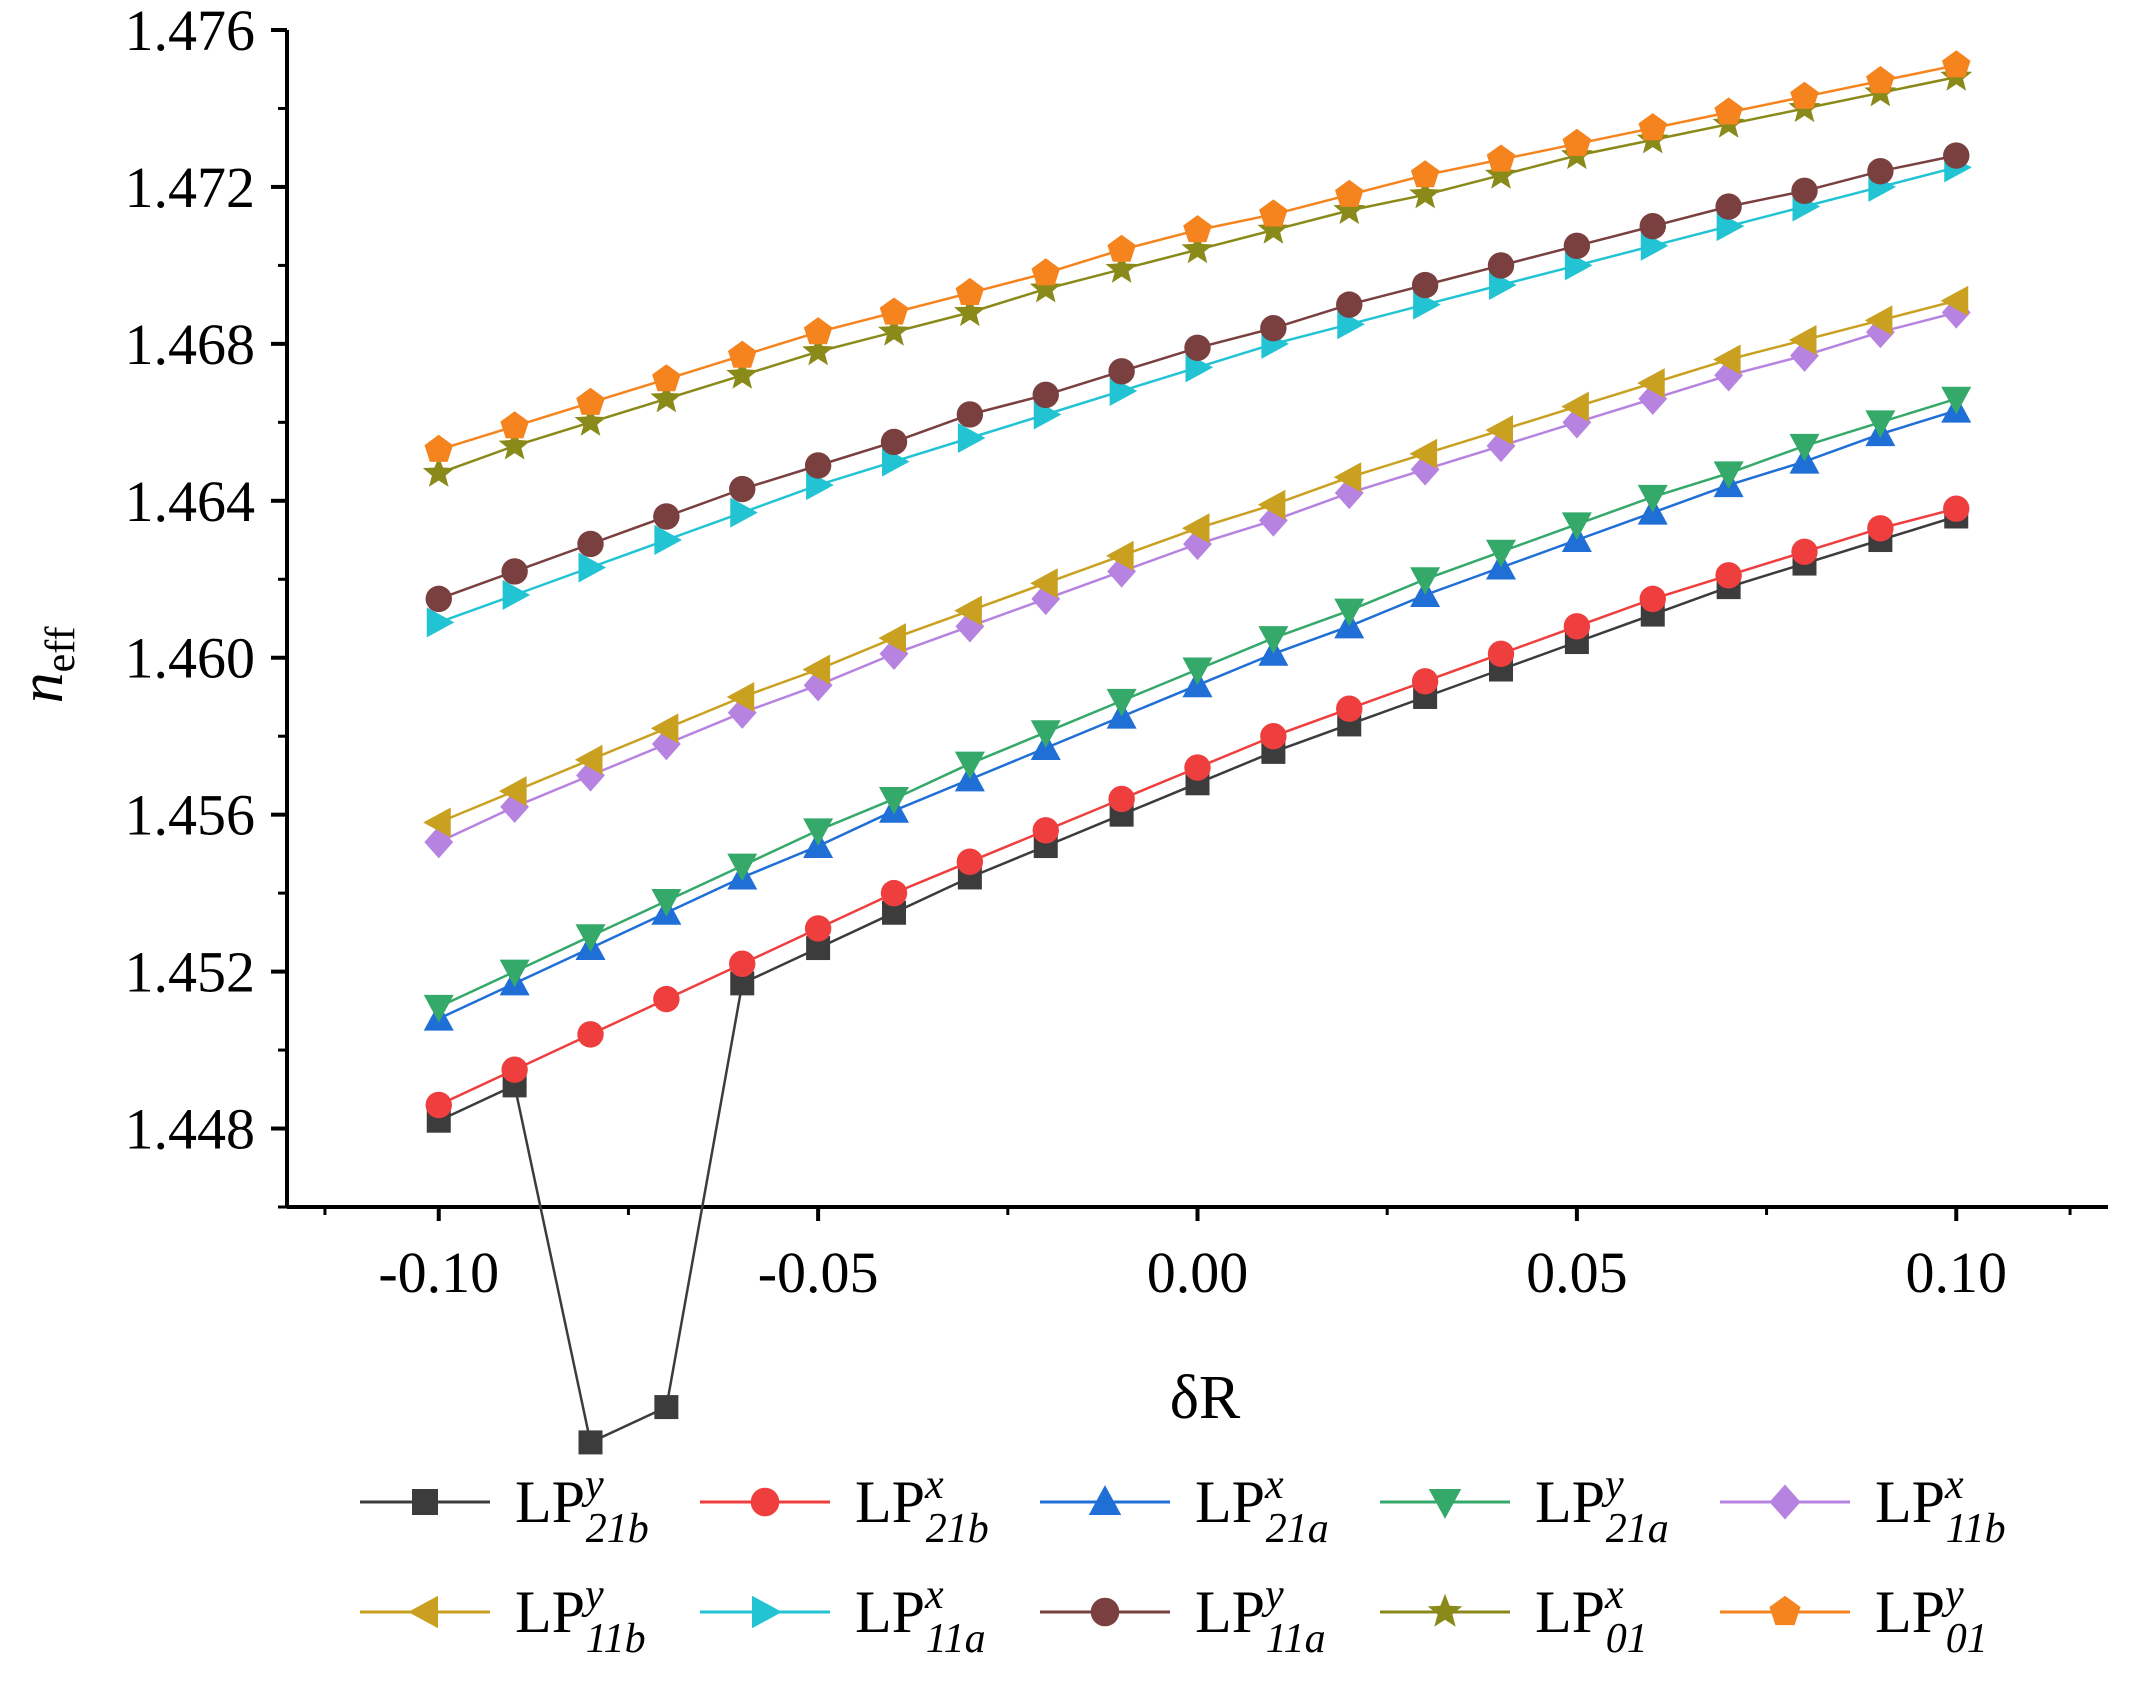  I want to click on x-axis-title: δR, so click(1205, 1398).